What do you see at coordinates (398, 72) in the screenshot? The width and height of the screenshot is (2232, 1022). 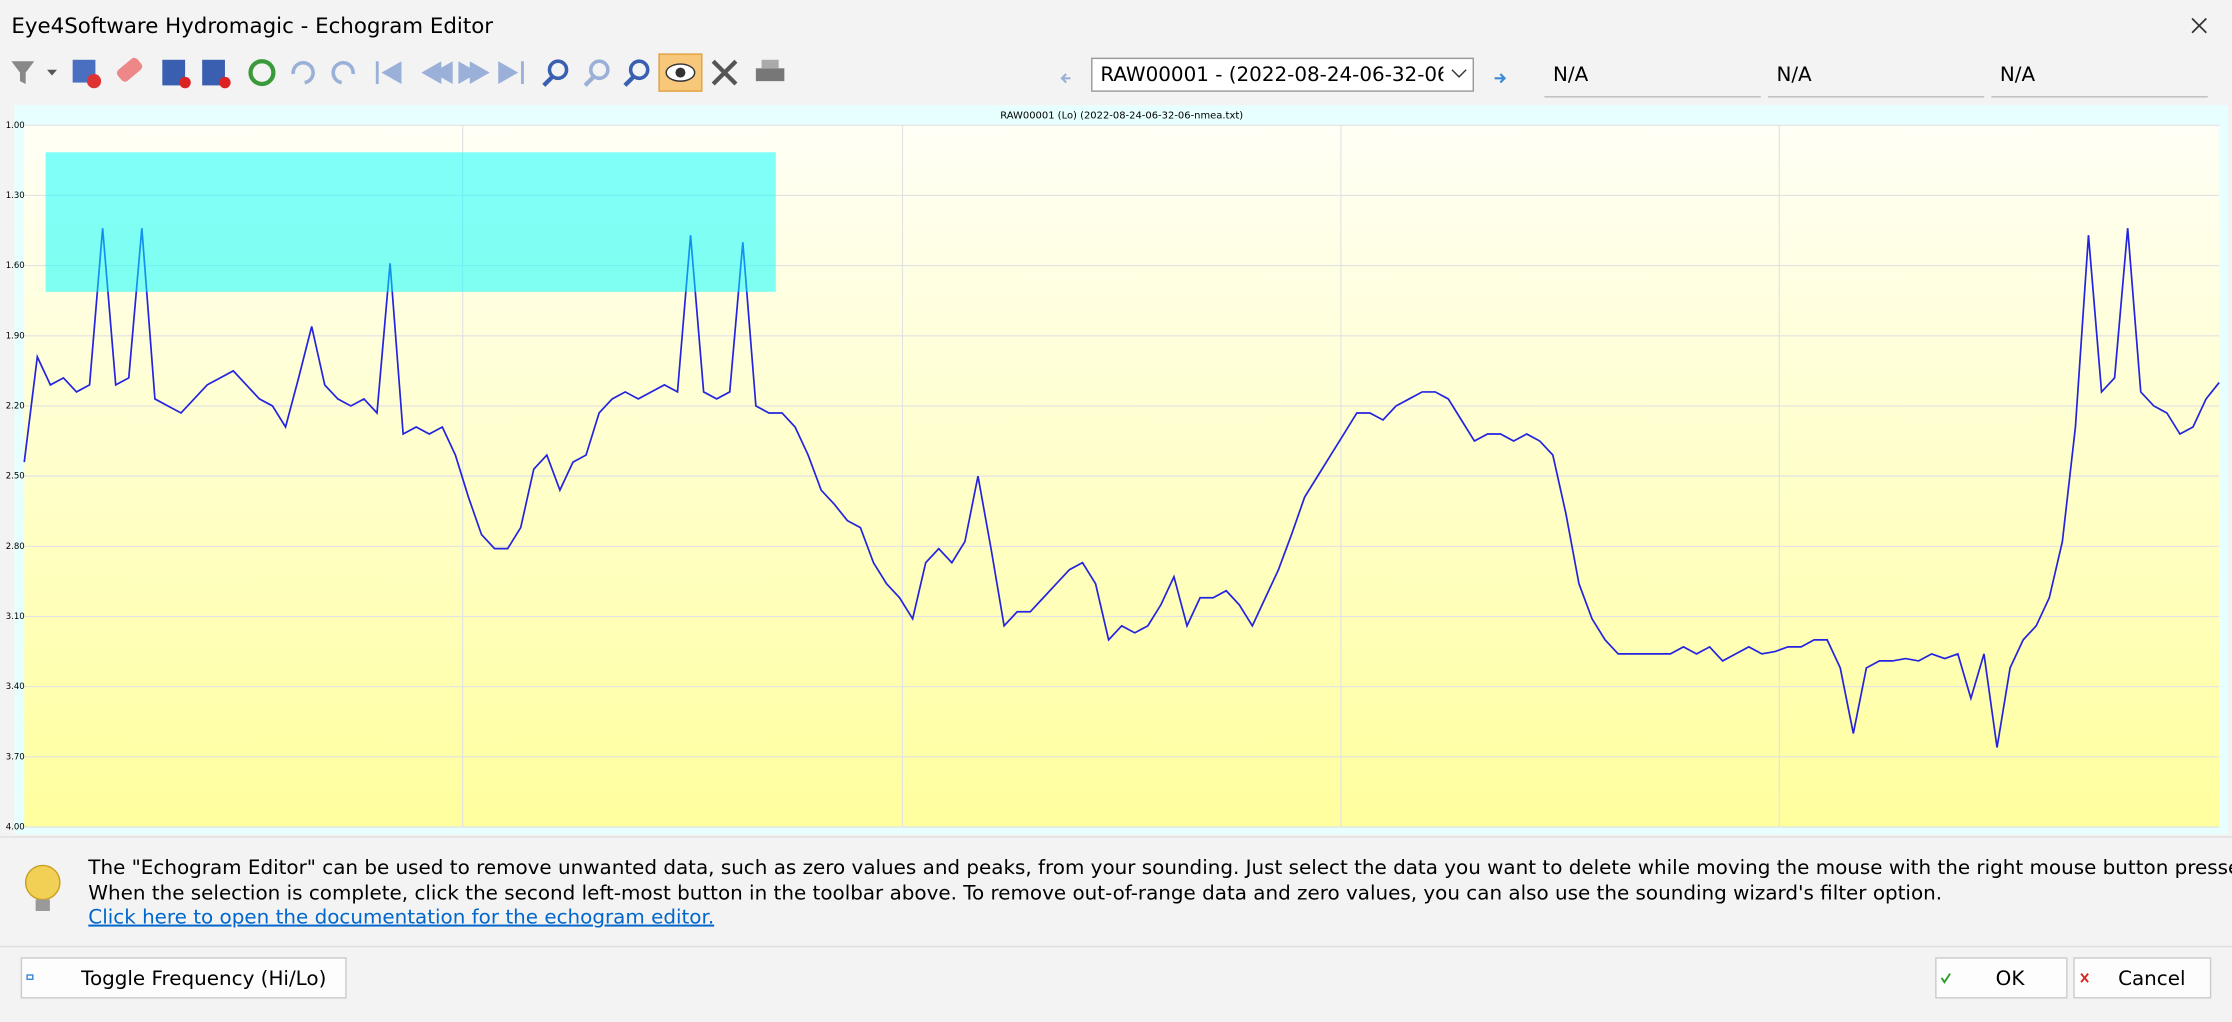 I see `toolbar-icons` at bounding box center [398, 72].